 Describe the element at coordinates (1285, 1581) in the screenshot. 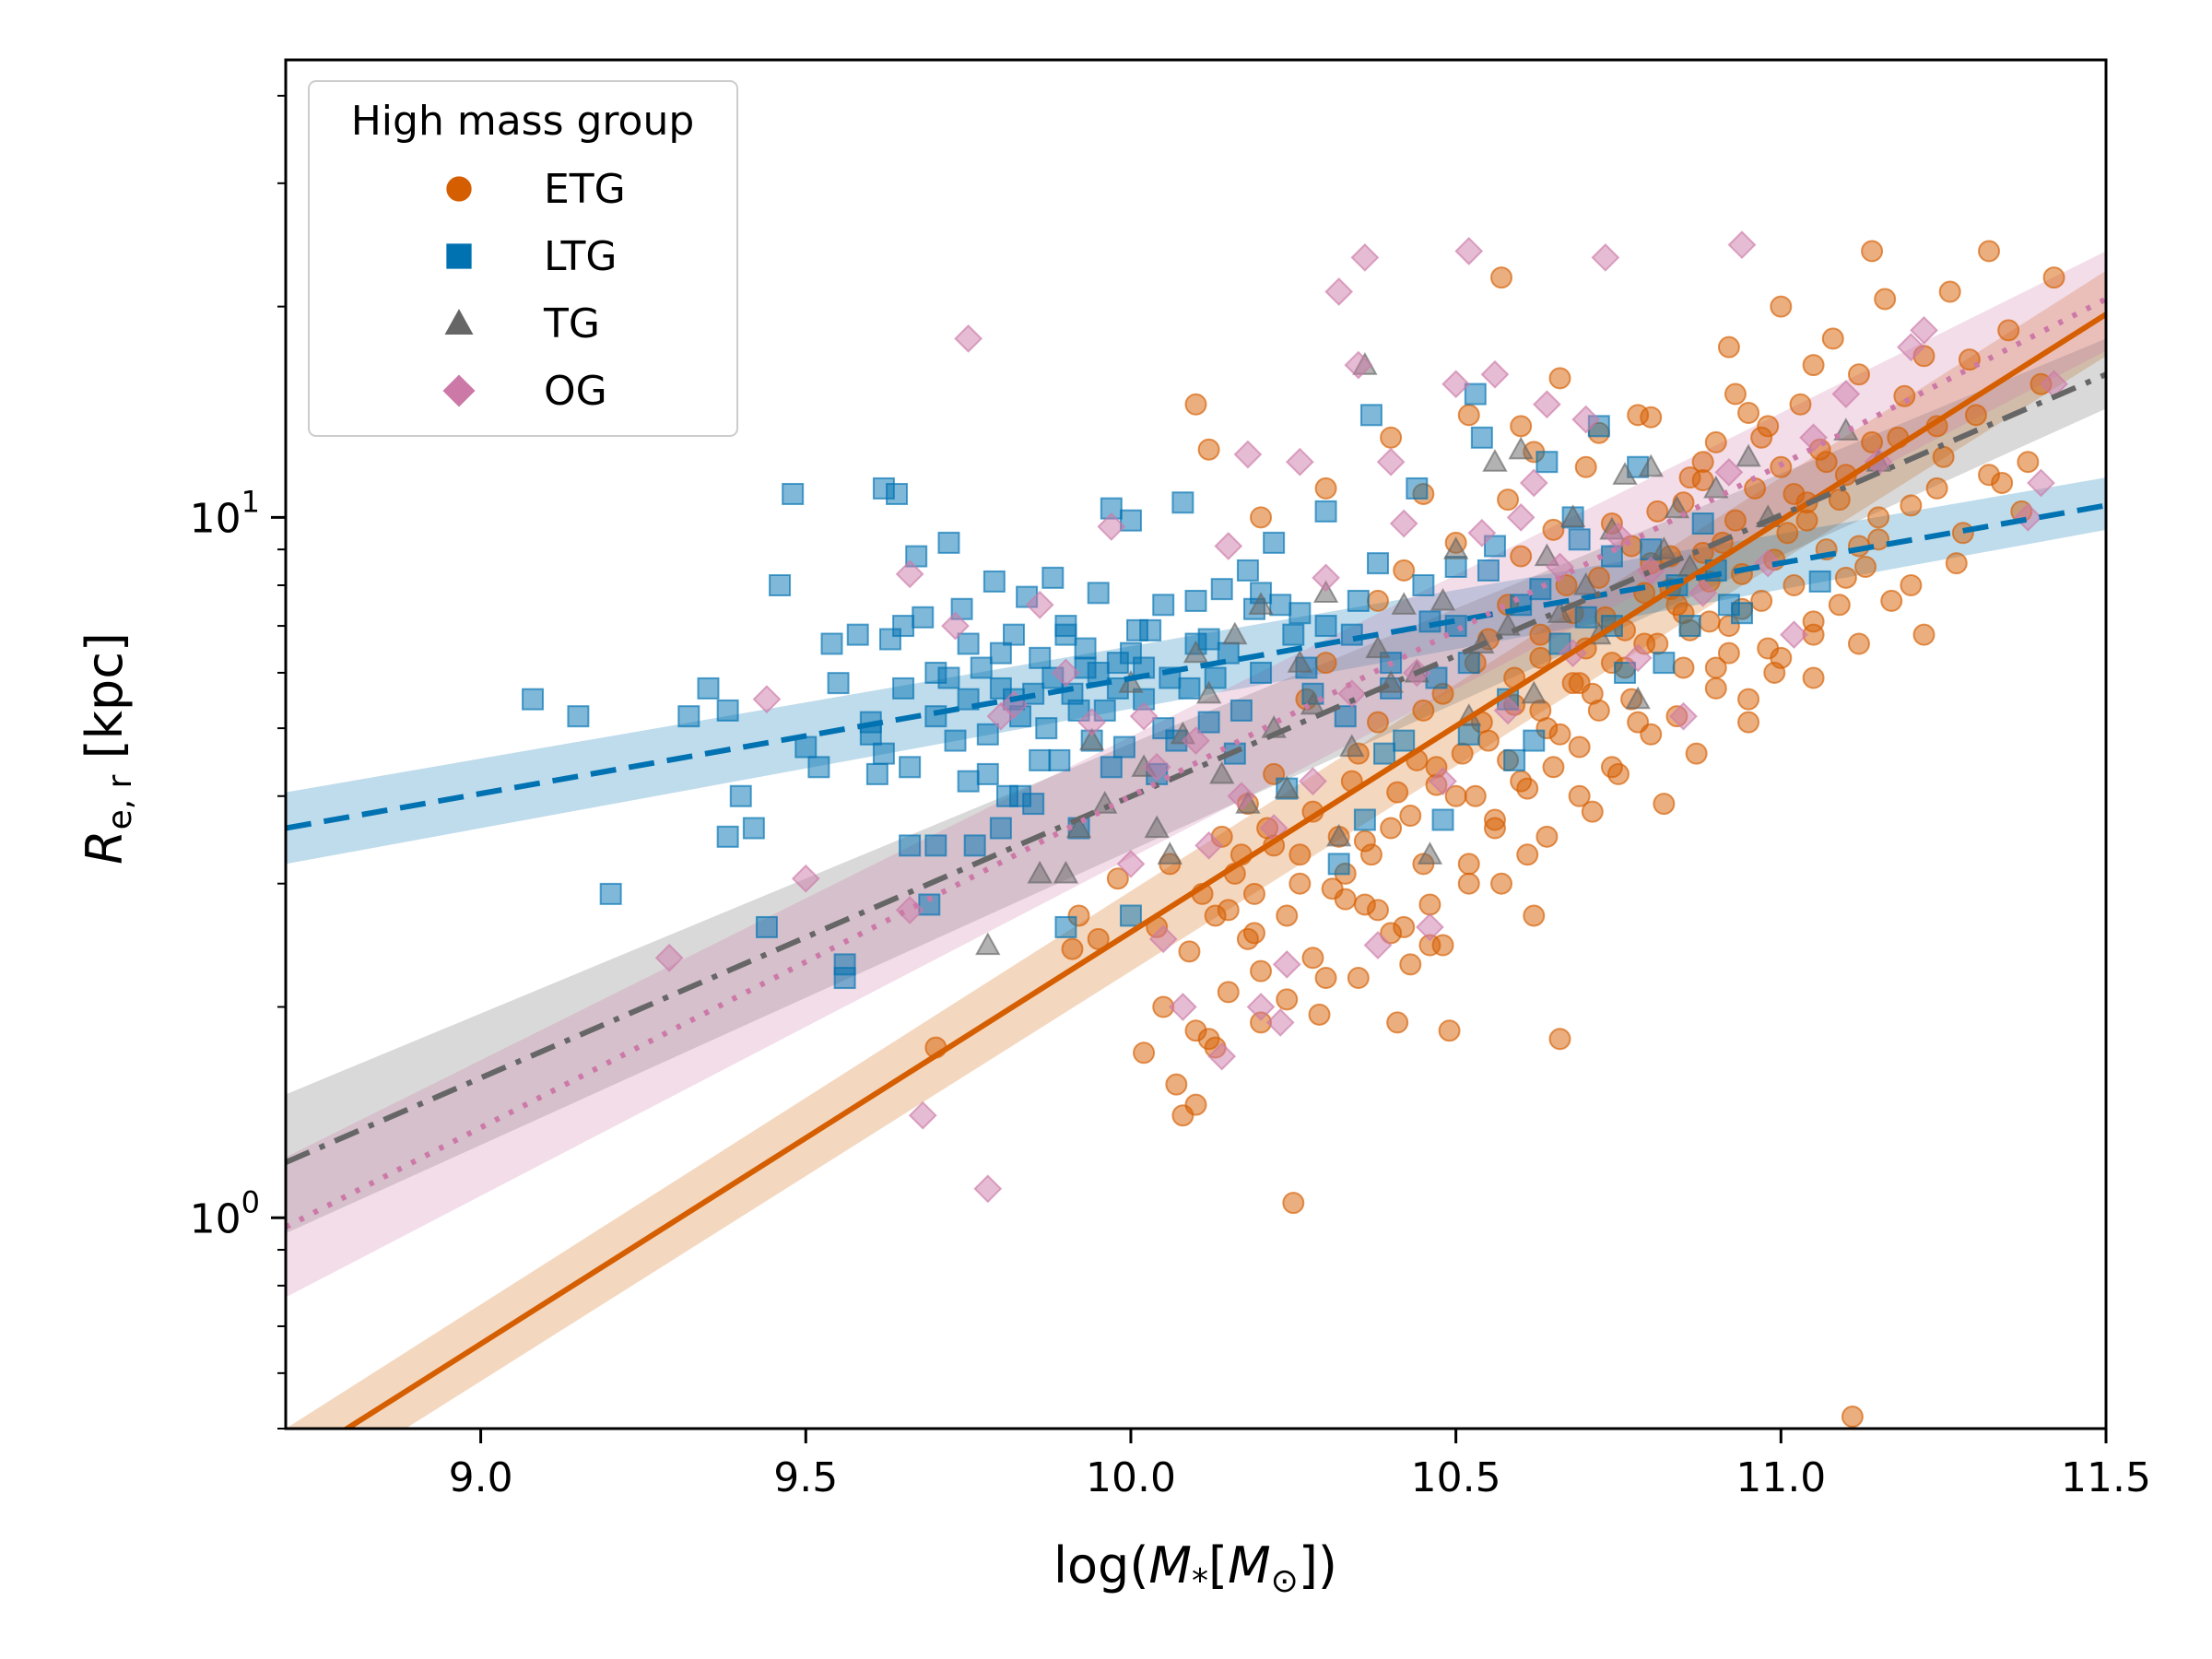

I see `x-axis-title-sun: ⊙` at that location.